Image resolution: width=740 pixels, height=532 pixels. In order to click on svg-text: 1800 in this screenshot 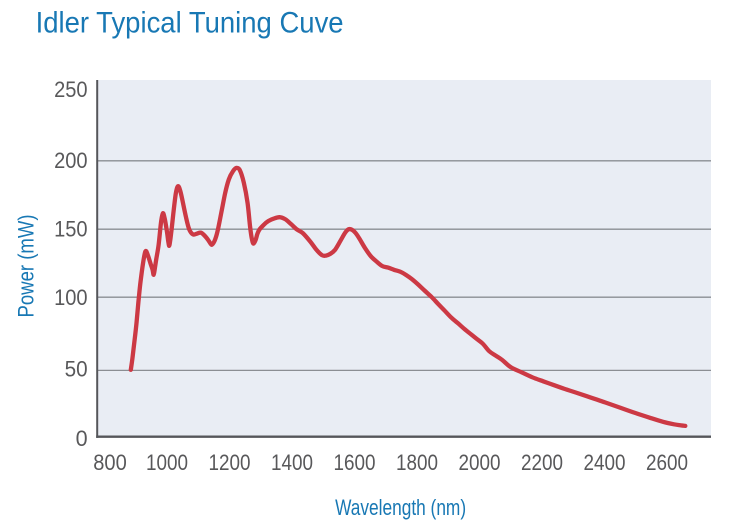, I will do `click(417, 462)`.